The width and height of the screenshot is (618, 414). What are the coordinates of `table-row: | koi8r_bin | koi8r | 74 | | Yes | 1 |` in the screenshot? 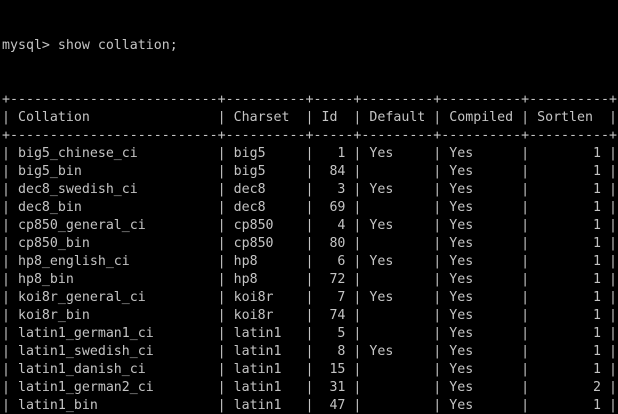 It's located at (309, 315).